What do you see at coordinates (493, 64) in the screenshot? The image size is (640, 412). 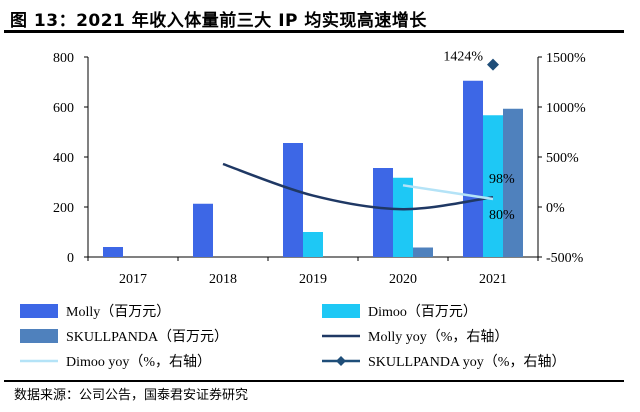 I see `skullpanda-yoy-marker` at bounding box center [493, 64].